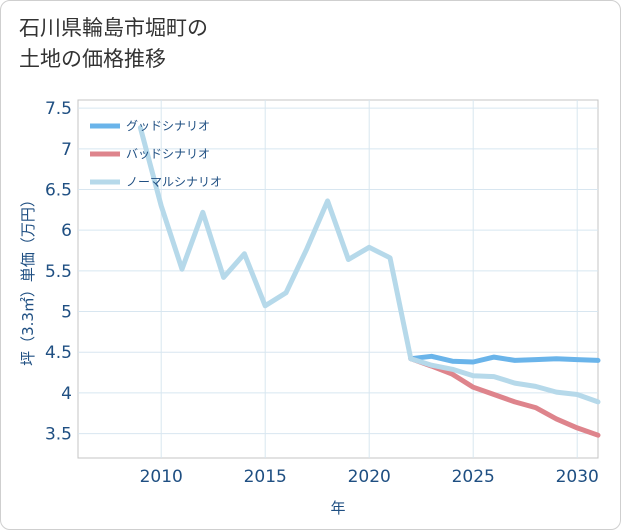  I want to click on x-tick-label: 2010, so click(161, 477).